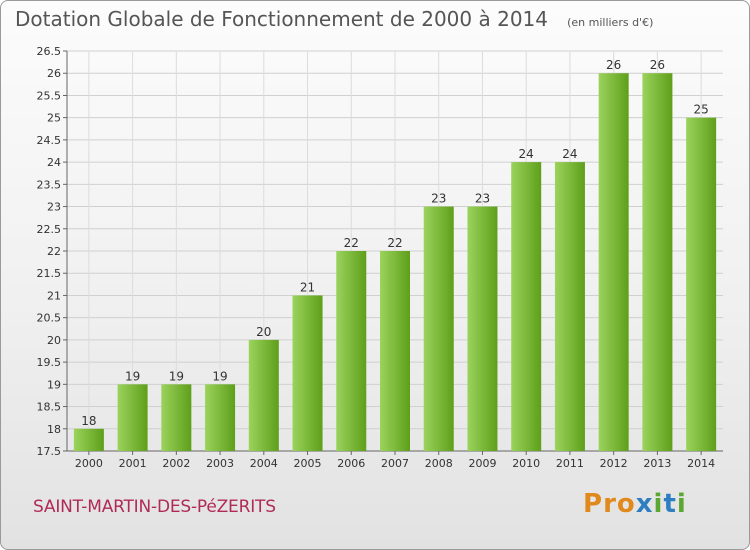 Image resolution: width=750 pixels, height=550 pixels. What do you see at coordinates (610, 22) in the screenshot?
I see `chart-subtitle: (en milliers d'€)` at bounding box center [610, 22].